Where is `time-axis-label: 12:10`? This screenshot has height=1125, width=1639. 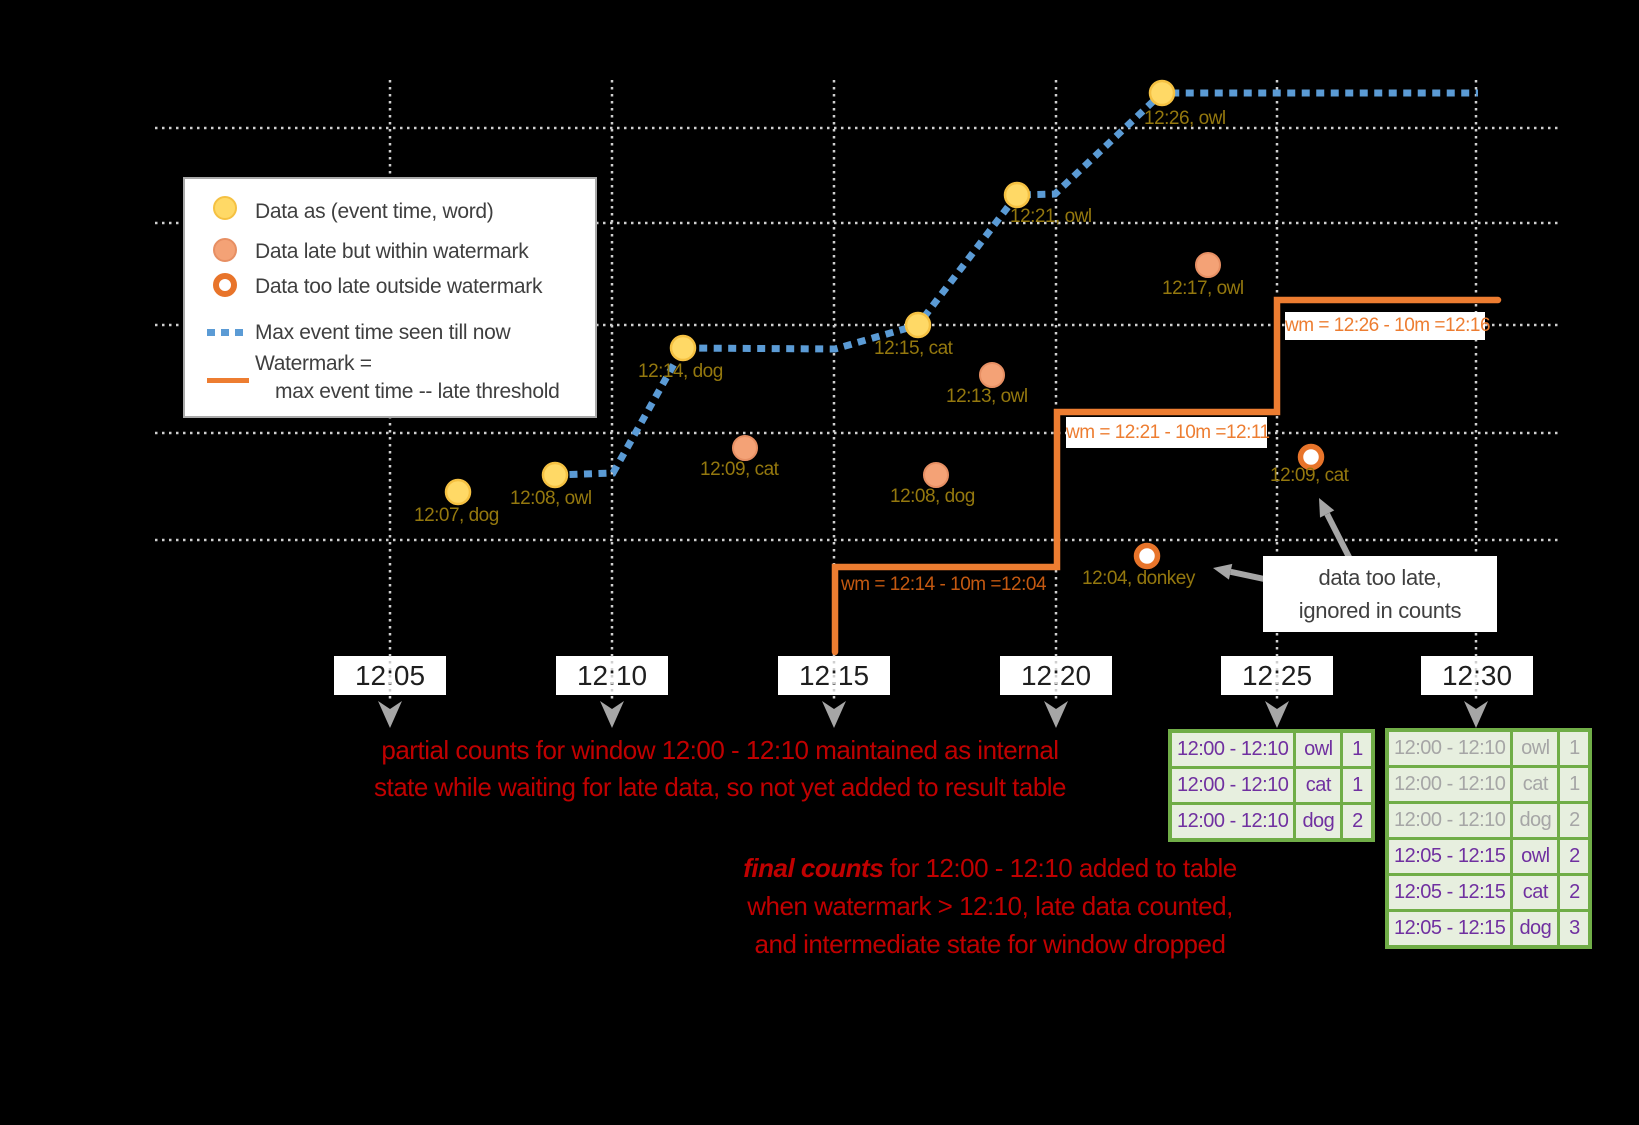 time-axis-label: 12:10 is located at coordinates (612, 675).